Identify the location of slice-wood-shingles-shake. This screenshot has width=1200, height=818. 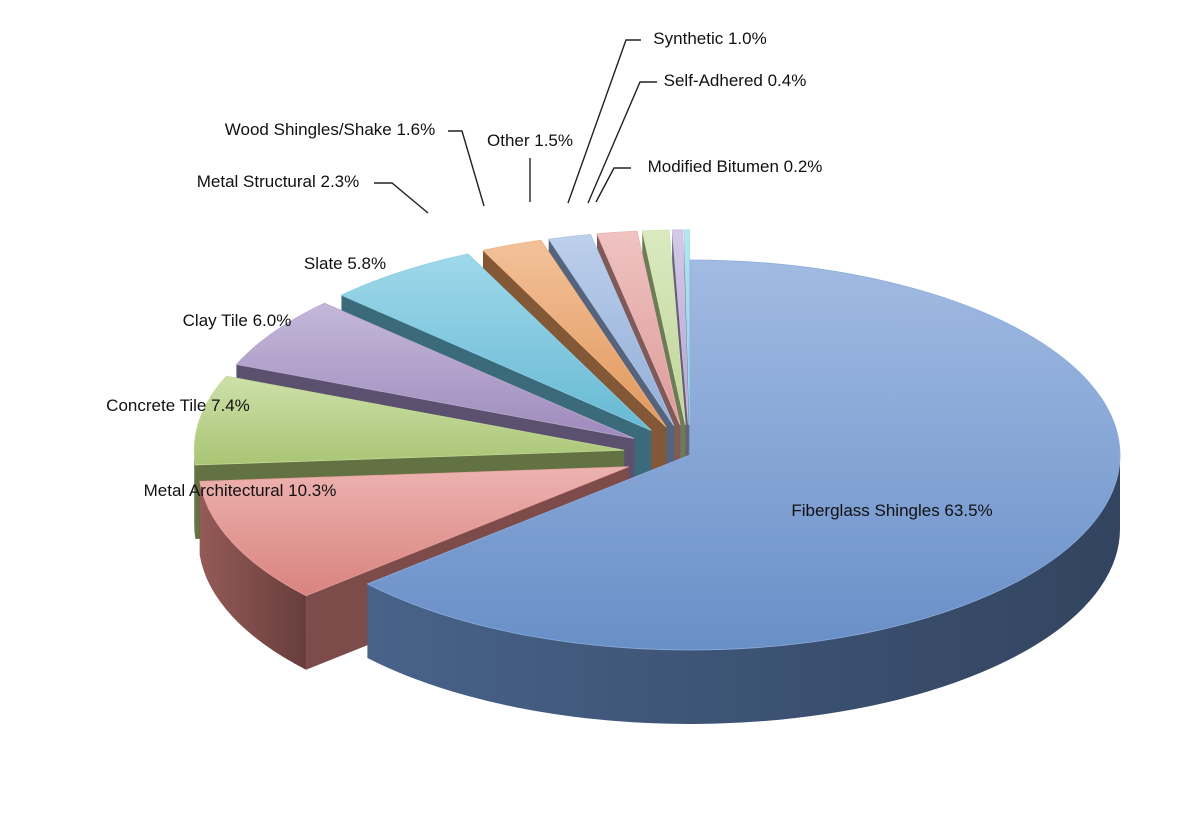
(611, 329).